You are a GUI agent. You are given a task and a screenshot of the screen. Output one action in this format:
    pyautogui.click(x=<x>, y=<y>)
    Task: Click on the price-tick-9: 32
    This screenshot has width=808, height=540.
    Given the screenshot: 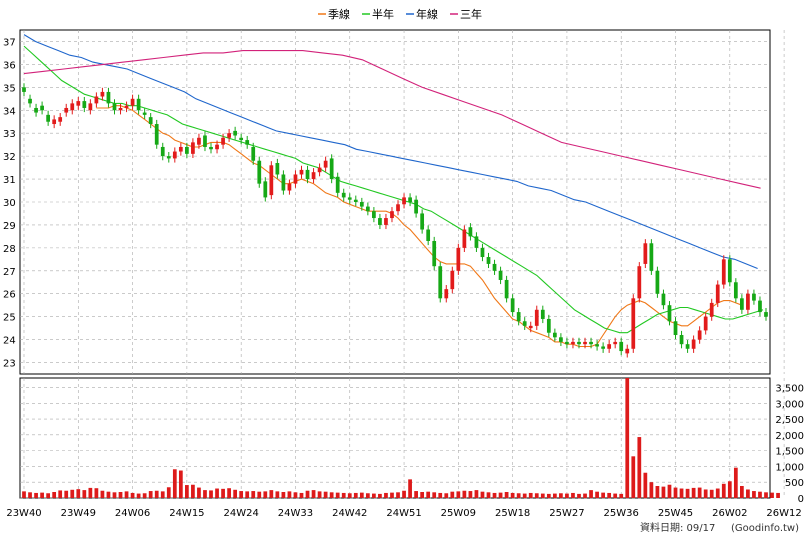 What is the action you would take?
    pyautogui.click(x=9, y=157)
    